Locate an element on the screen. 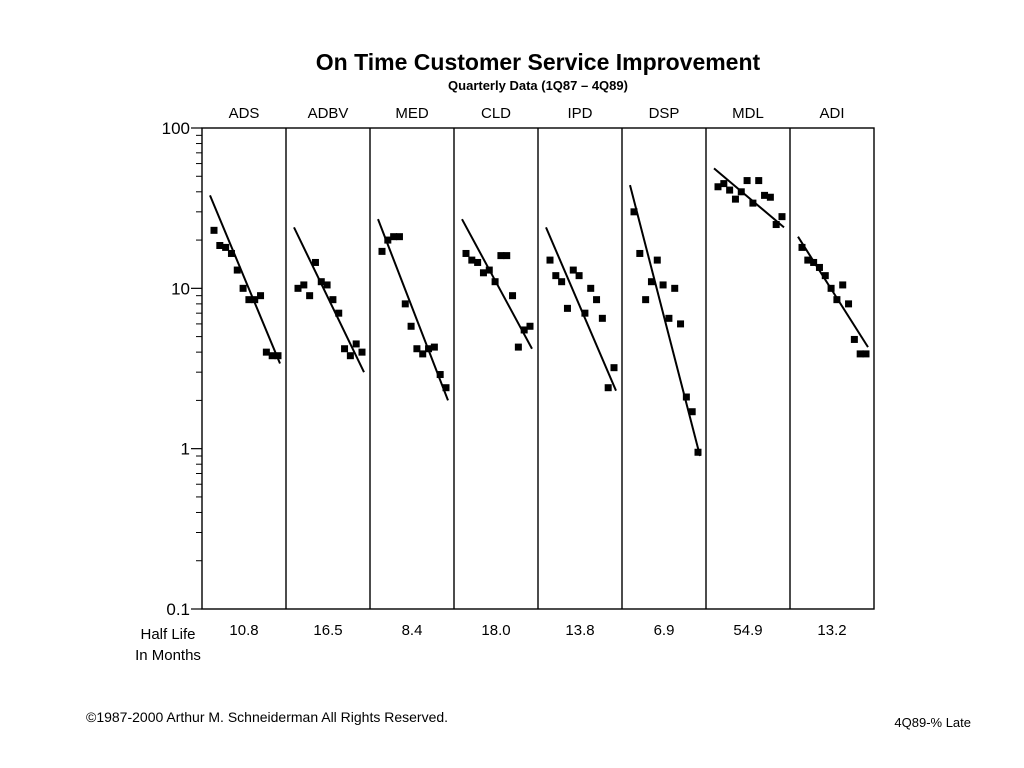 This screenshot has height=768, width=1024. y-tick-label: 10 is located at coordinates (180, 288).